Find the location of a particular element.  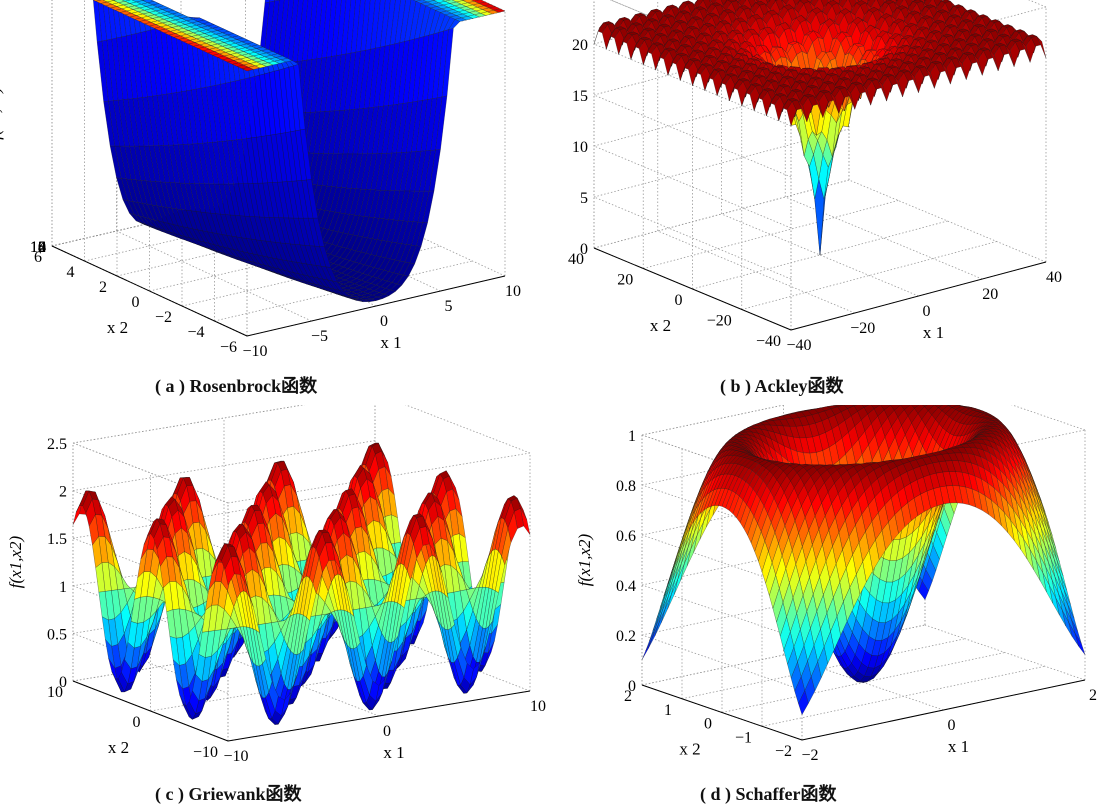

x-tick-label: −5 is located at coordinates (319, 336).